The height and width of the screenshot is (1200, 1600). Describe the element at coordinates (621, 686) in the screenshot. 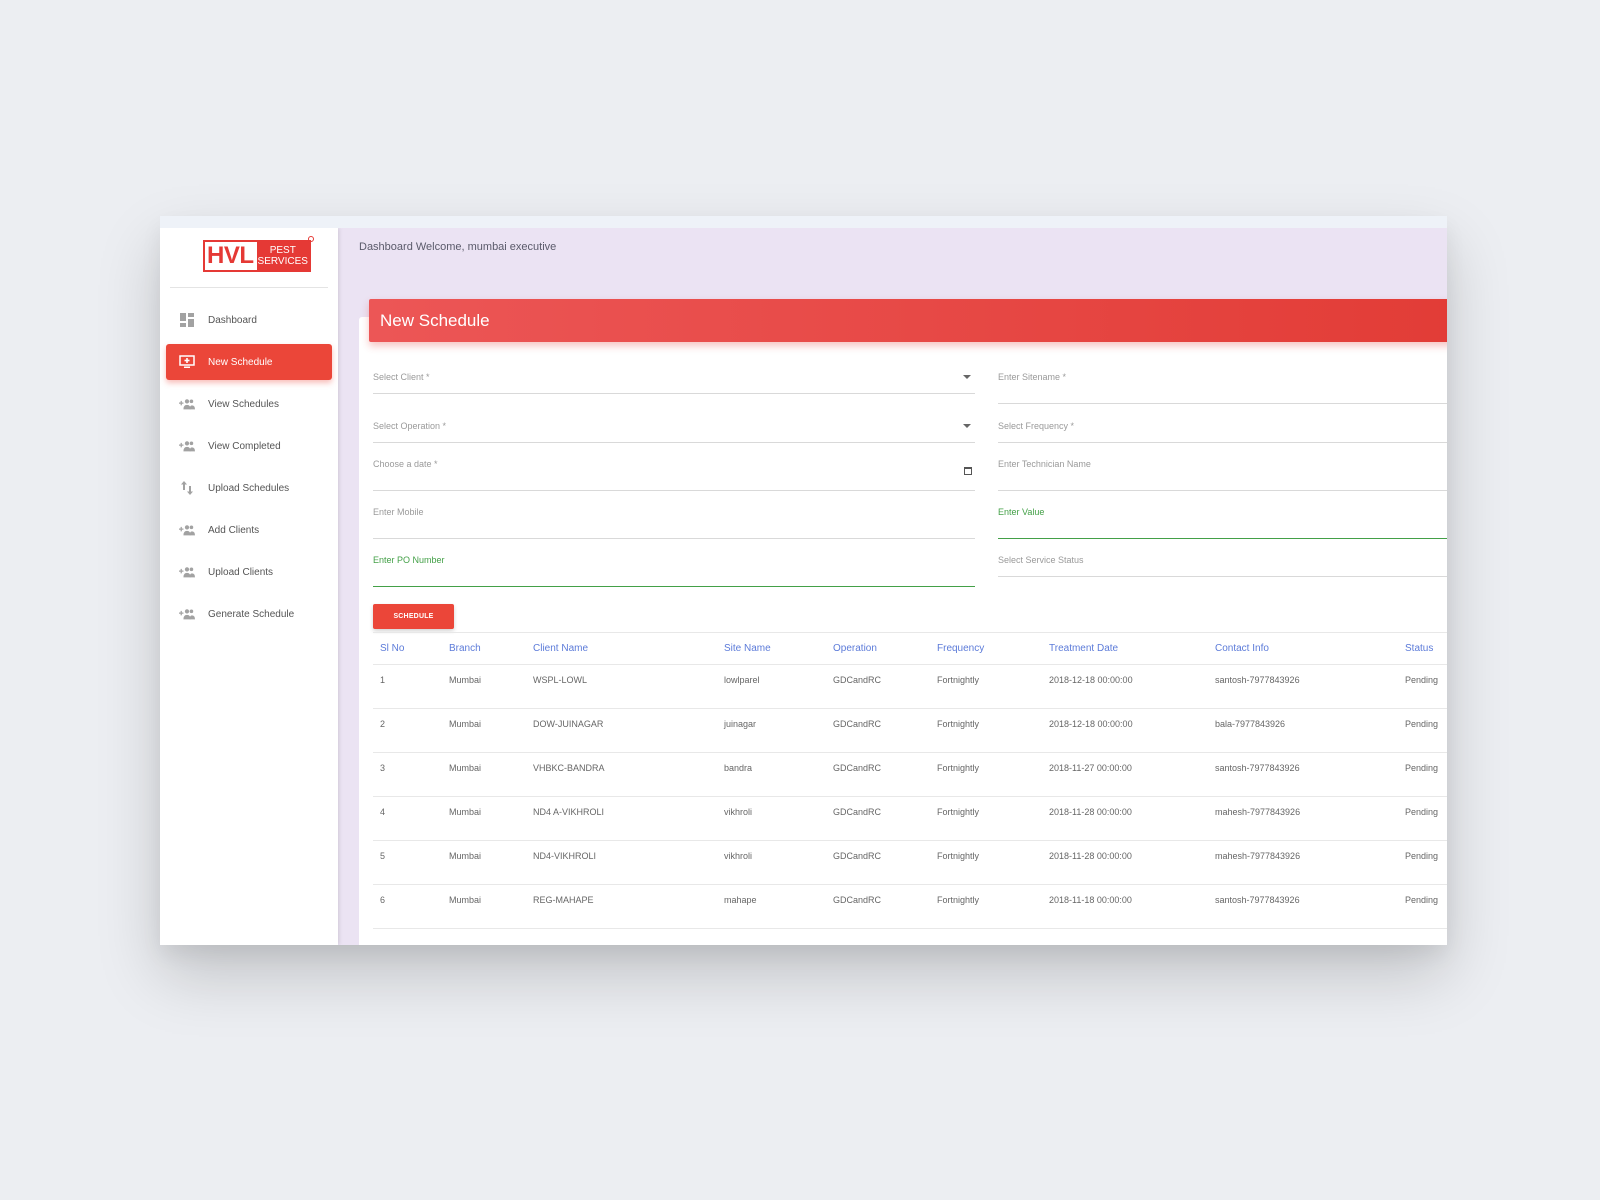

I see `cell-client-name: WSPL-LOWL` at that location.